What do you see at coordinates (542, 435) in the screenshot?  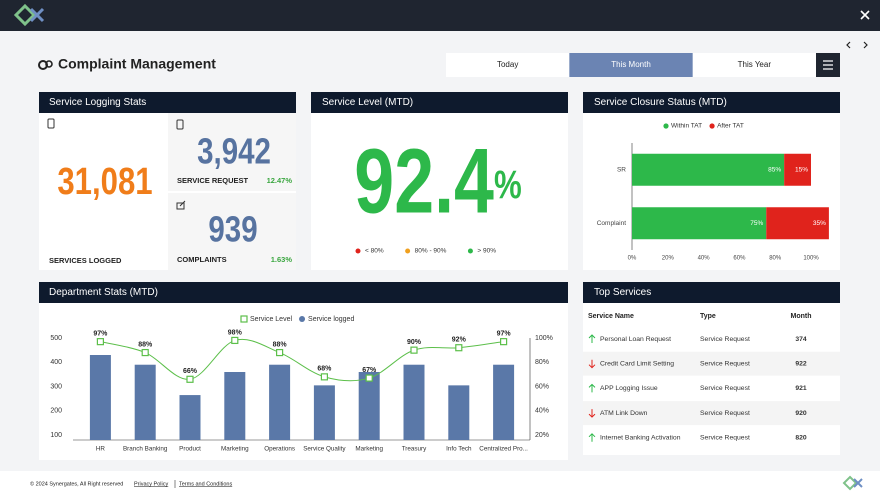 I see `y2-tick-label: 20%` at bounding box center [542, 435].